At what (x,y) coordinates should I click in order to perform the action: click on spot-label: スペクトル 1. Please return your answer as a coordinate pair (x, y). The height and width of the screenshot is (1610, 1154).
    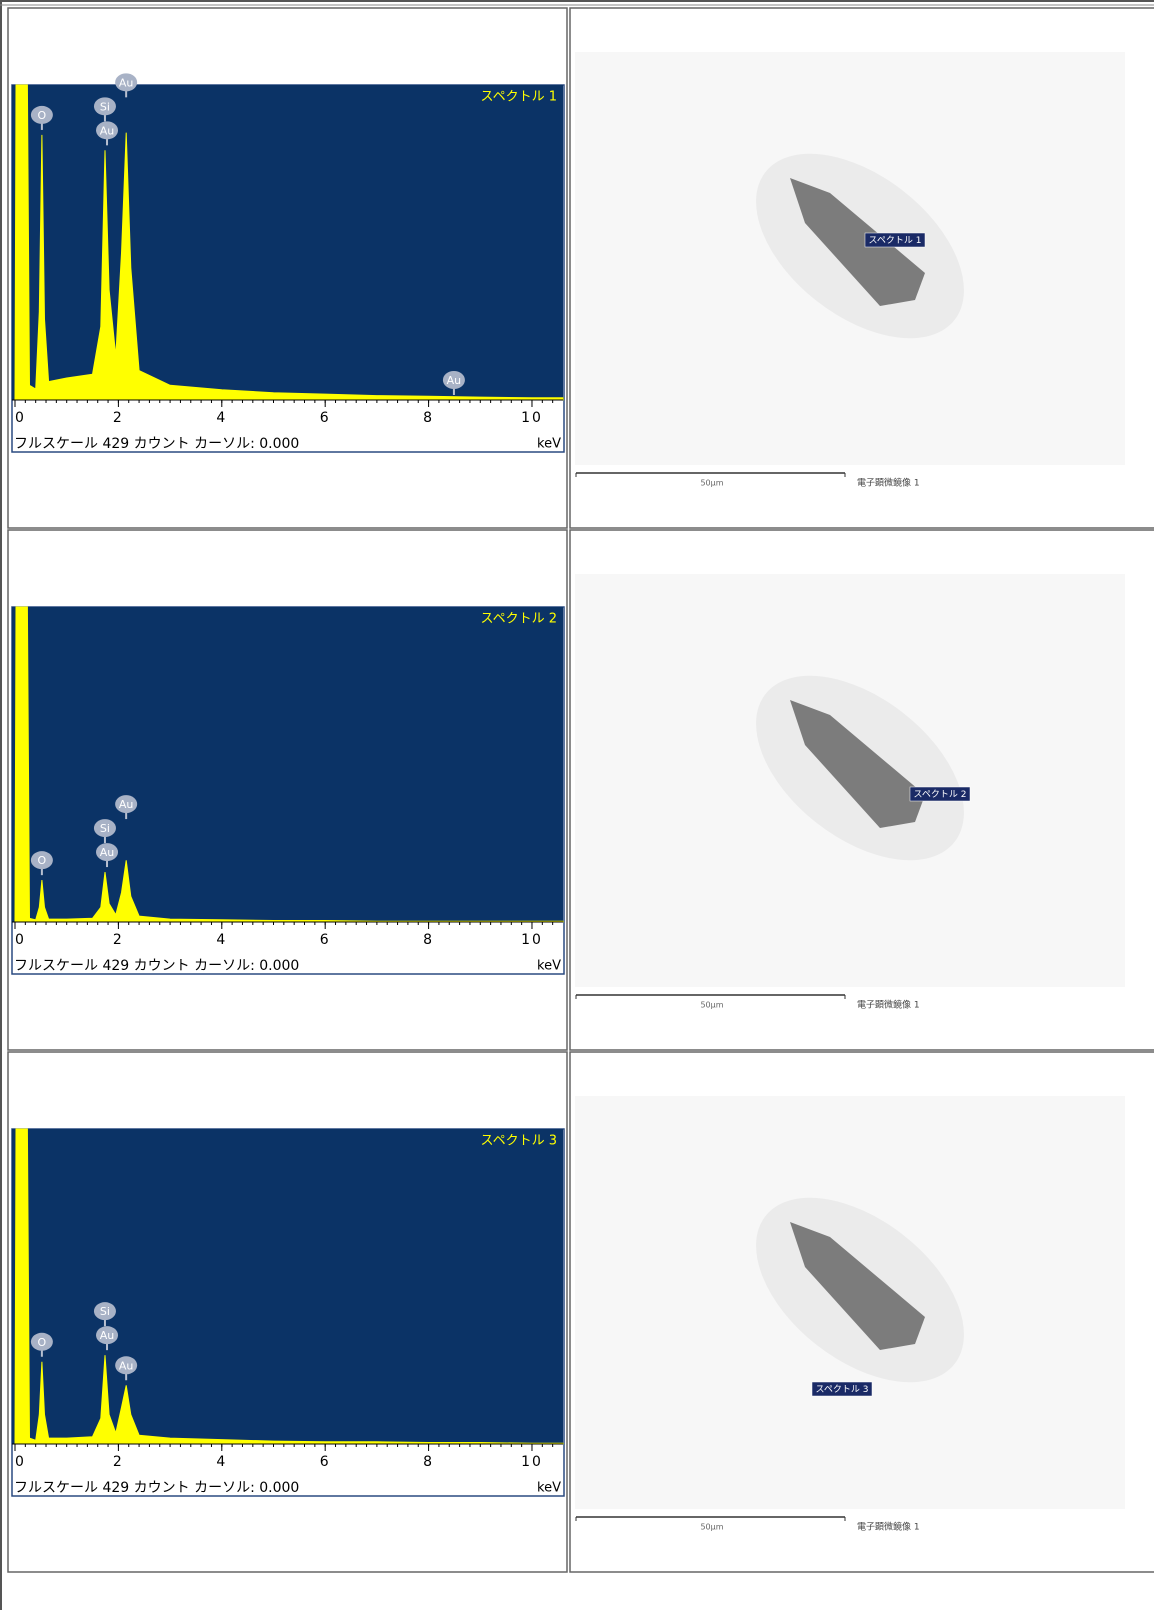
    Looking at the image, I should click on (895, 240).